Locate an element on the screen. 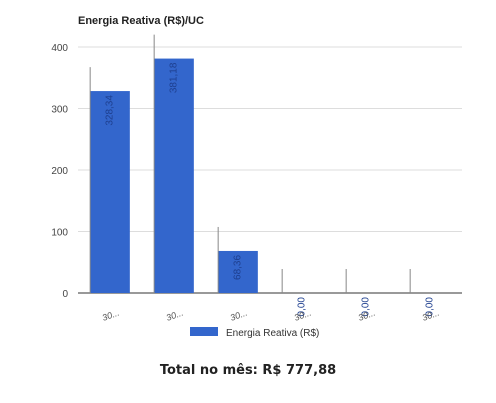 This screenshot has width=496, height=403. y-tick-label: 300 is located at coordinates (59, 110).